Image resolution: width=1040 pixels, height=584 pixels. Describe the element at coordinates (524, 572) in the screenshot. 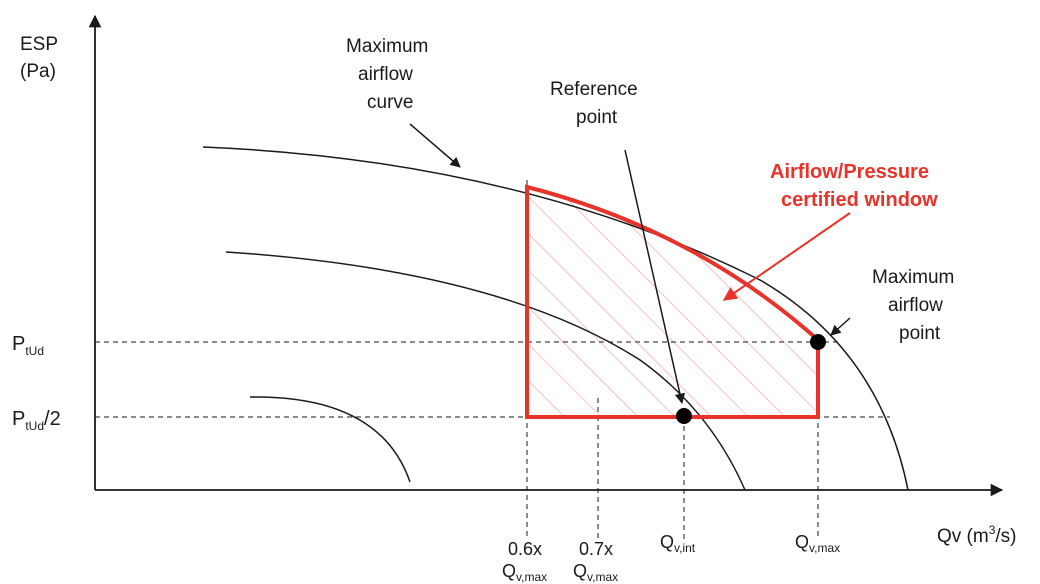

I see `q06-qvmax-label: Qv,max` at that location.